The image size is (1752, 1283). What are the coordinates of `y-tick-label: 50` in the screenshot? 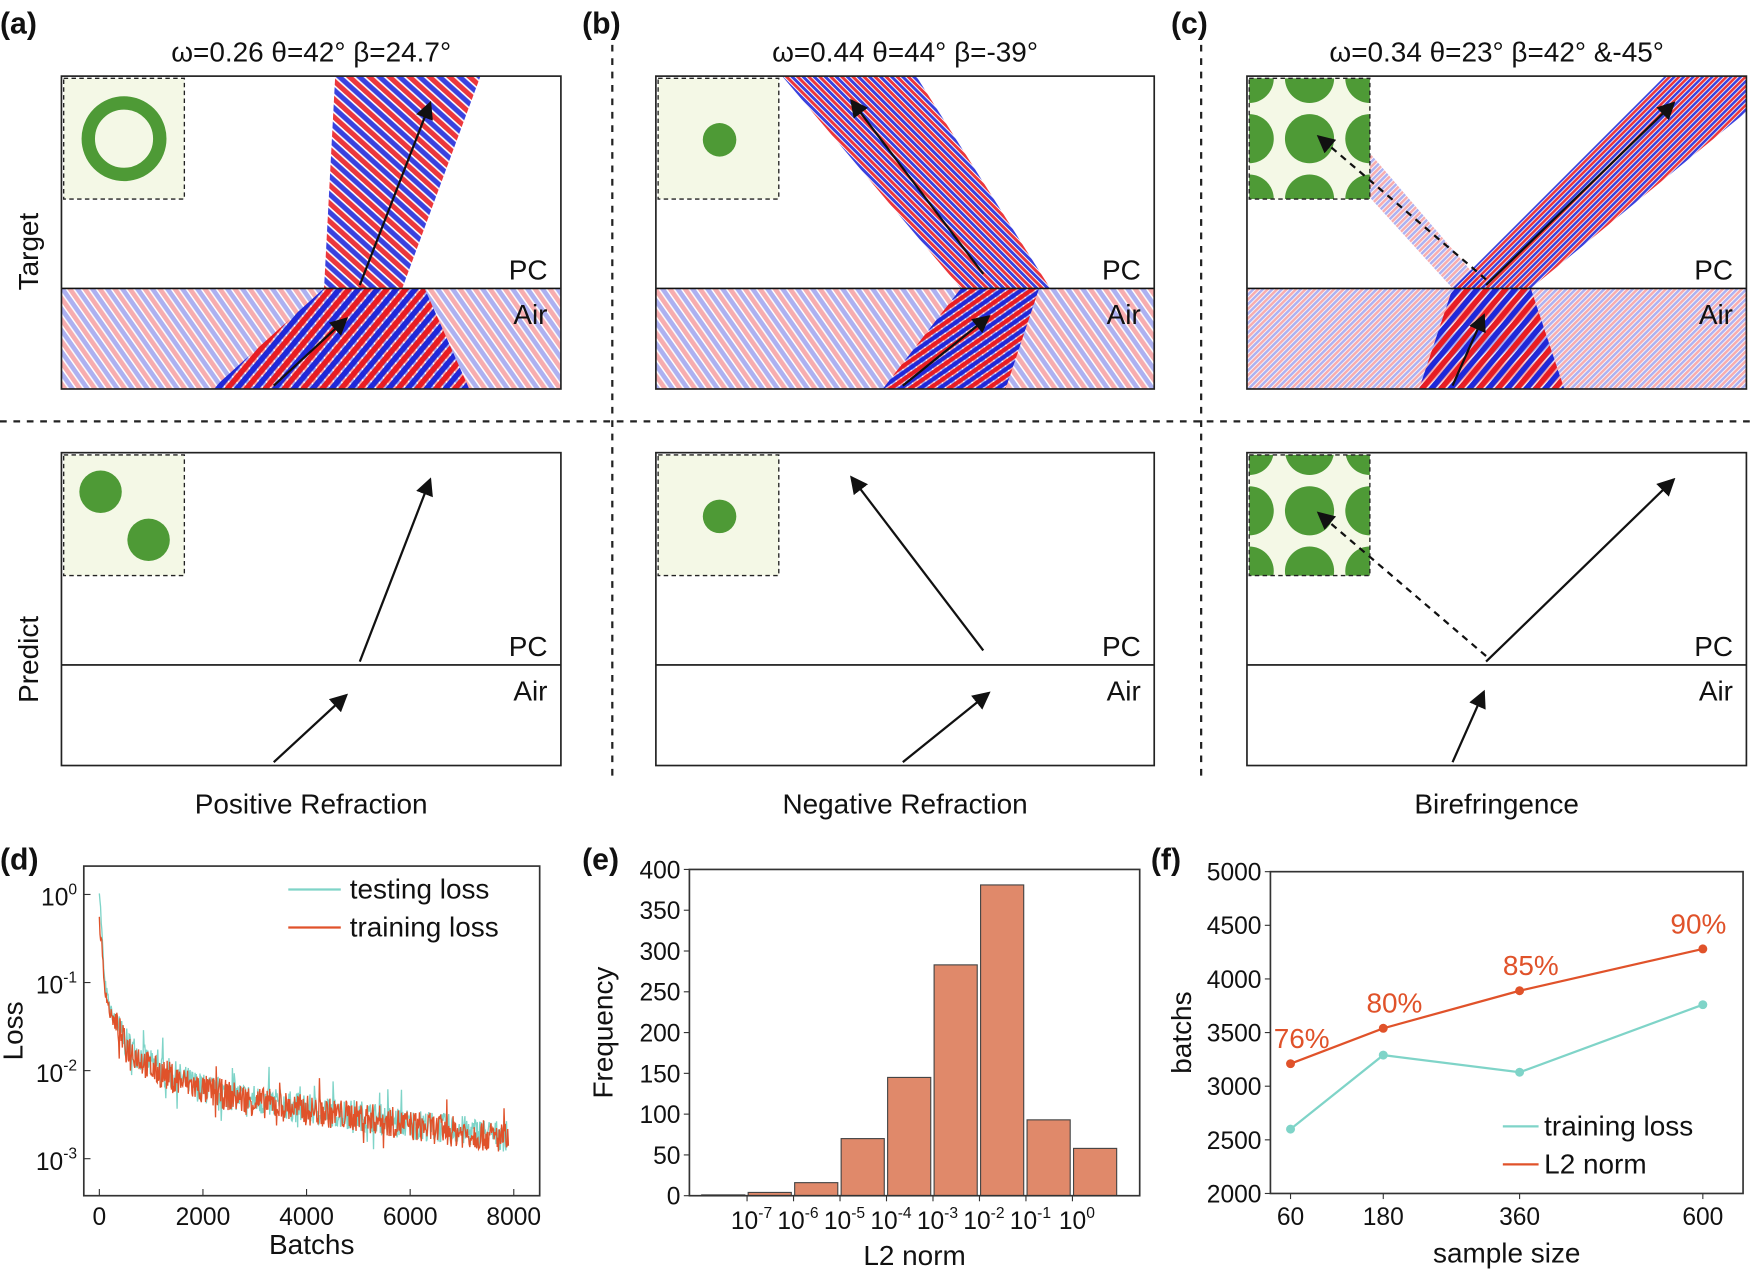 It's located at (666, 1156).